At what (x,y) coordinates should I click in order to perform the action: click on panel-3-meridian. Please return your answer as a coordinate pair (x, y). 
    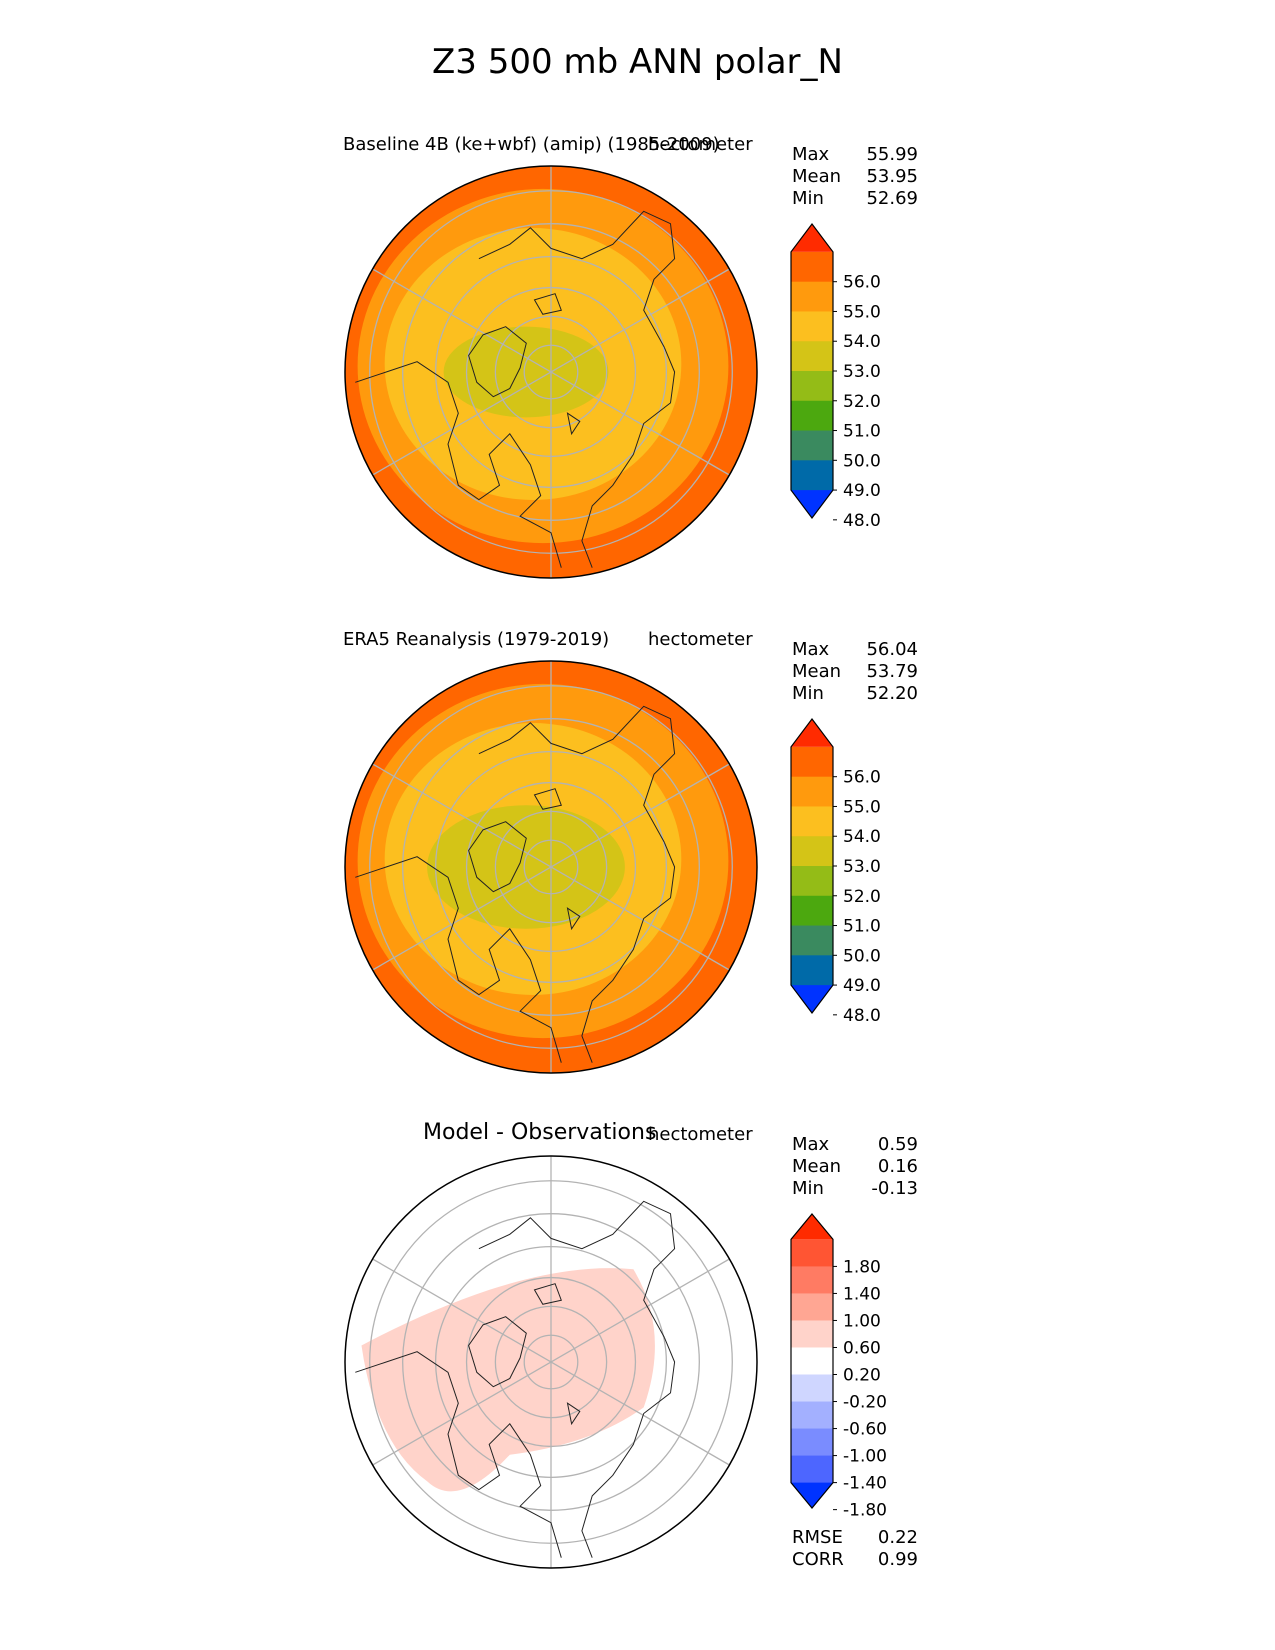
    Looking at the image, I should click on (551, 1362).